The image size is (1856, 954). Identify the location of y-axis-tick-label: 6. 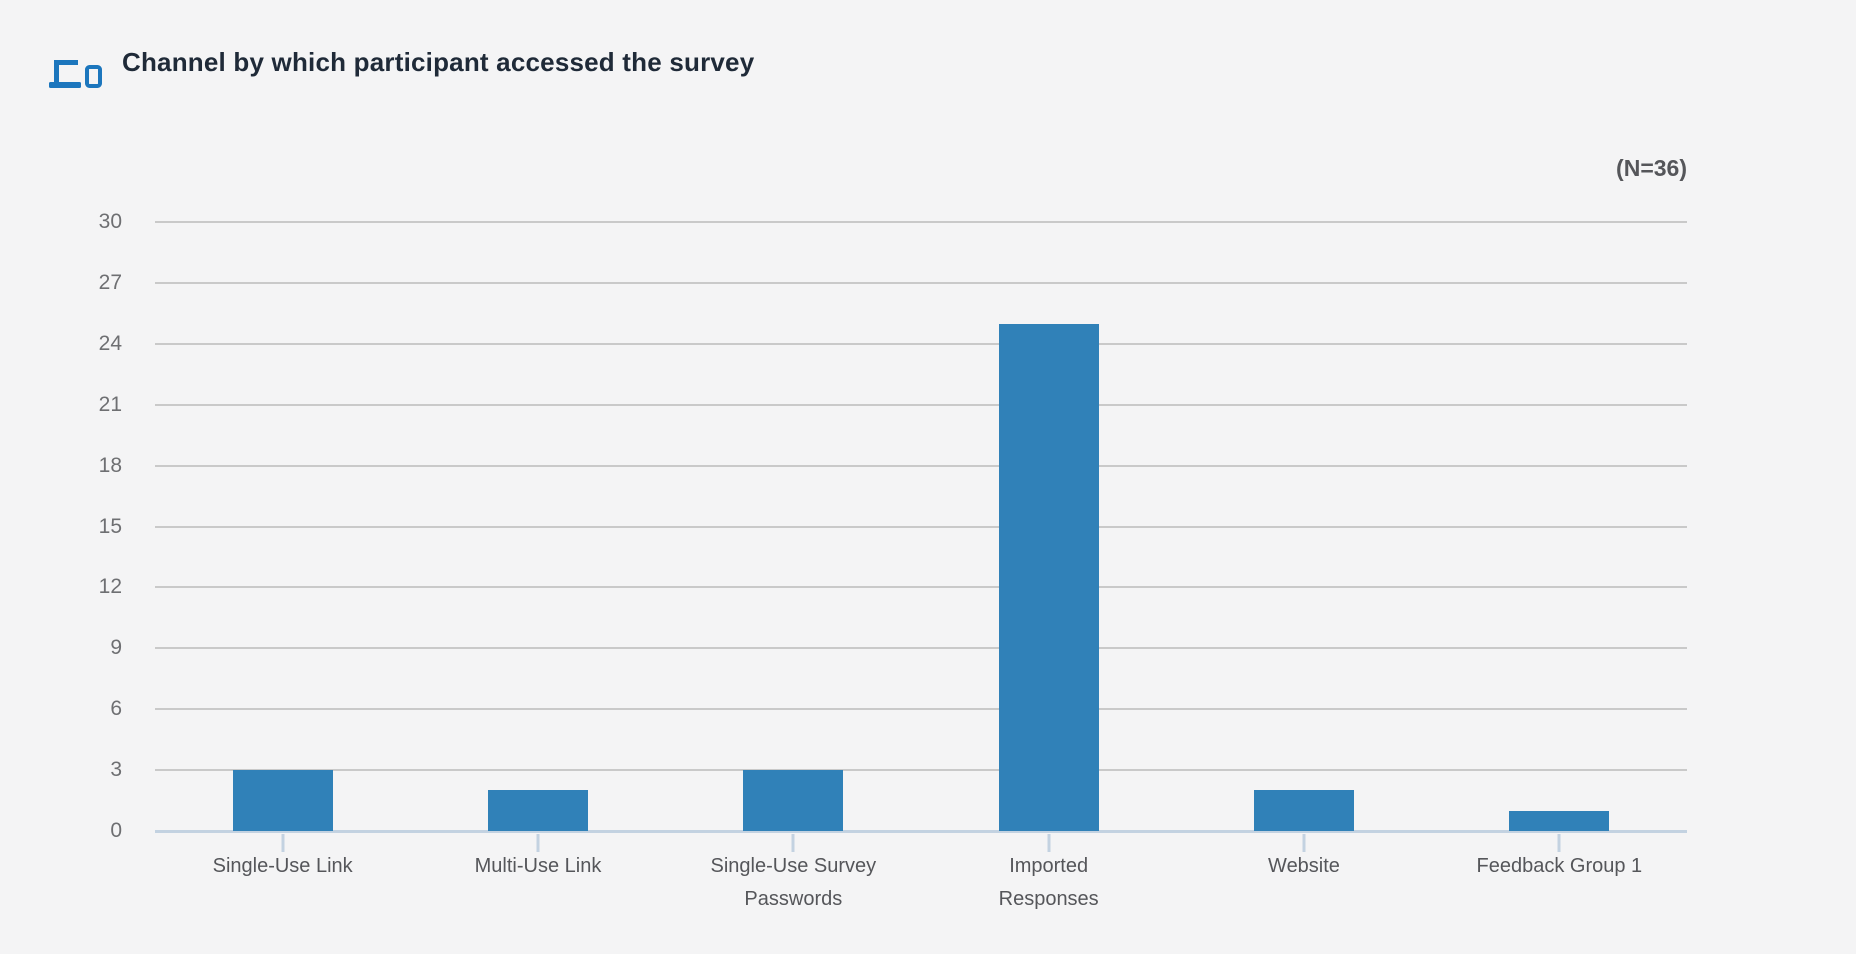
(116, 709).